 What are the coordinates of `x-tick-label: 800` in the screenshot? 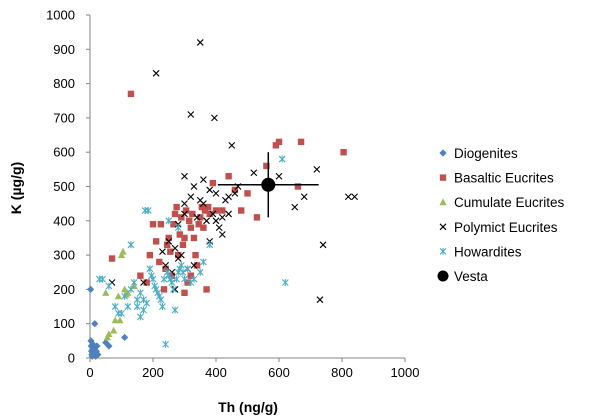 It's located at (342, 372).